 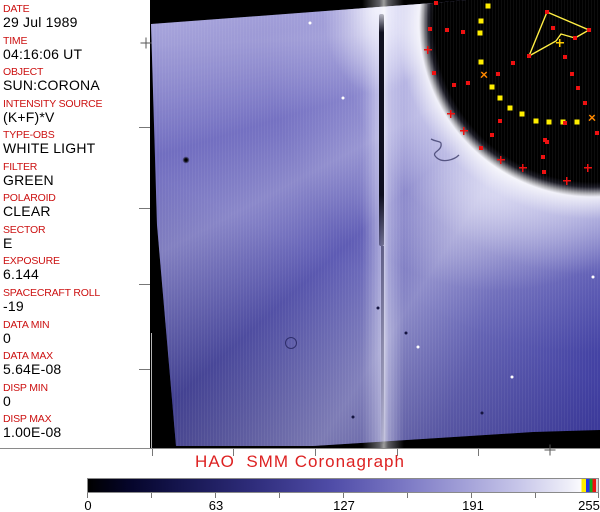 What do you see at coordinates (300, 461) in the screenshot?
I see `footer-title: HAO SMM Coronagraph` at bounding box center [300, 461].